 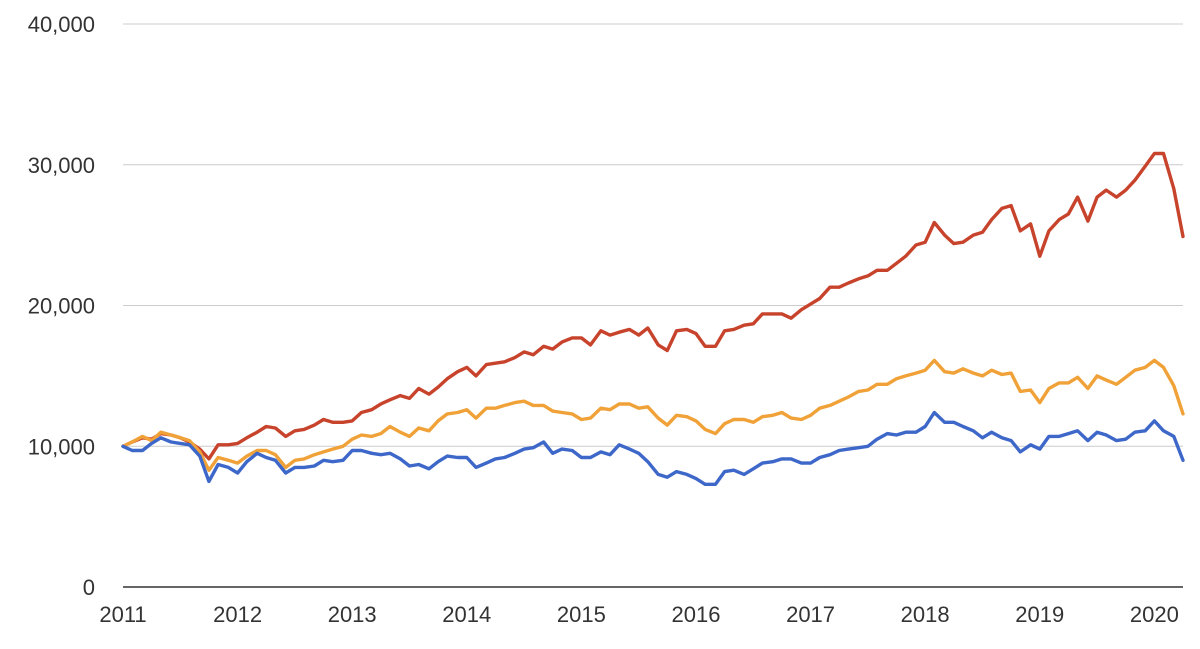 What do you see at coordinates (1154, 614) in the screenshot?
I see `x-tick-label: 2020` at bounding box center [1154, 614].